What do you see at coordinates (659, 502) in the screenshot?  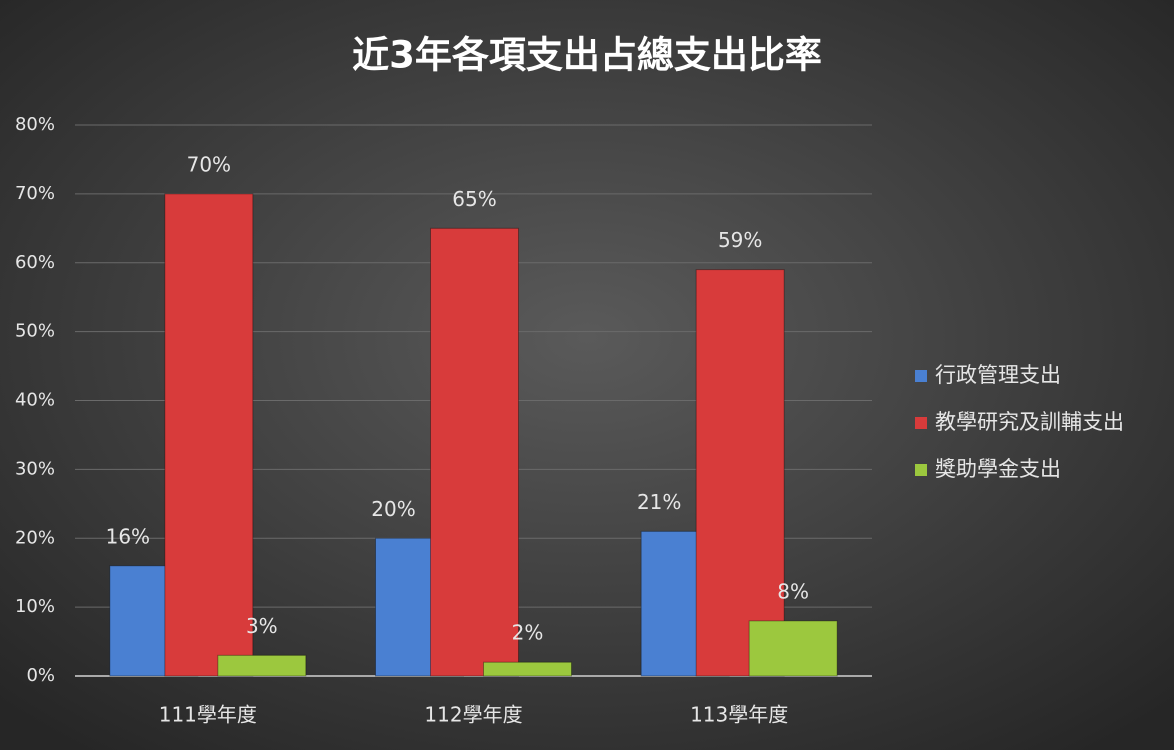 I see `data-label: 21%` at bounding box center [659, 502].